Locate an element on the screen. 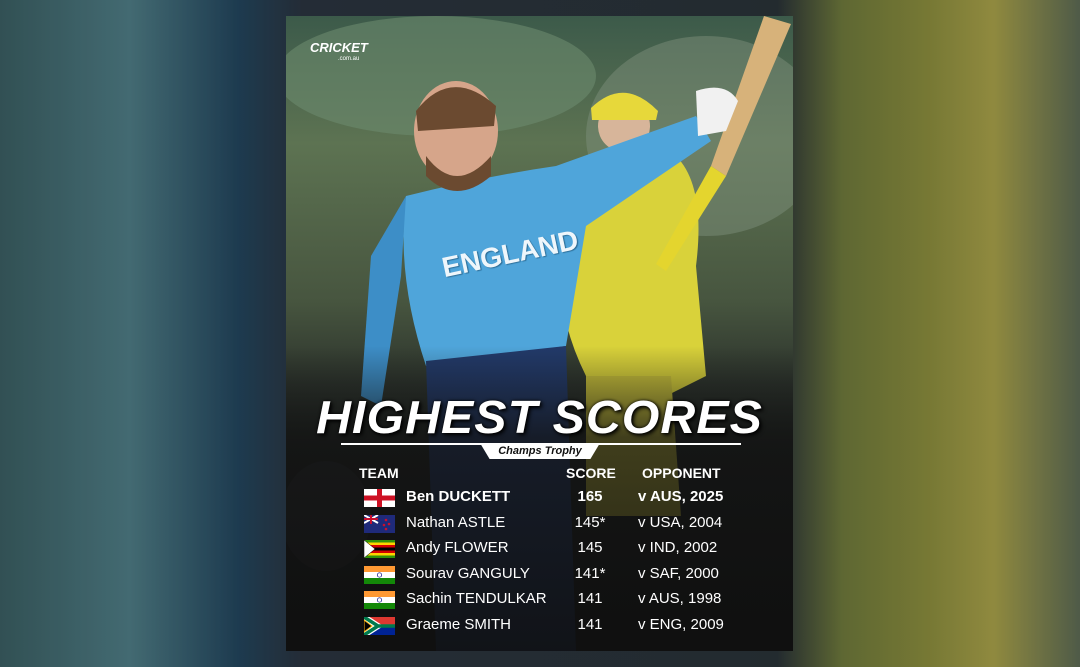 Image resolution: width=1080 pixels, height=667 pixels. player-name: Sachin TENDULKAR is located at coordinates (476, 598).